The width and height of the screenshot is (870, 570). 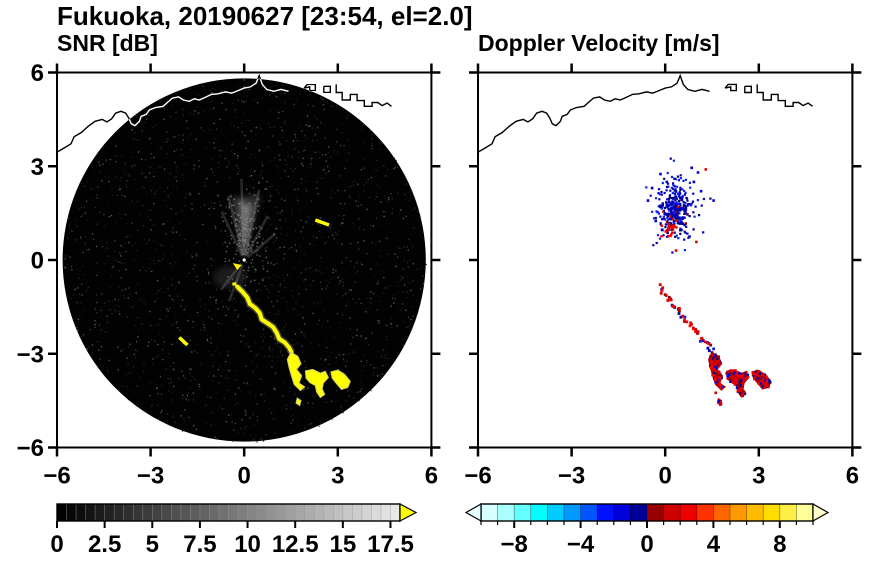 What do you see at coordinates (581, 544) in the screenshot?
I see `vel-colorbar-label: −4` at bounding box center [581, 544].